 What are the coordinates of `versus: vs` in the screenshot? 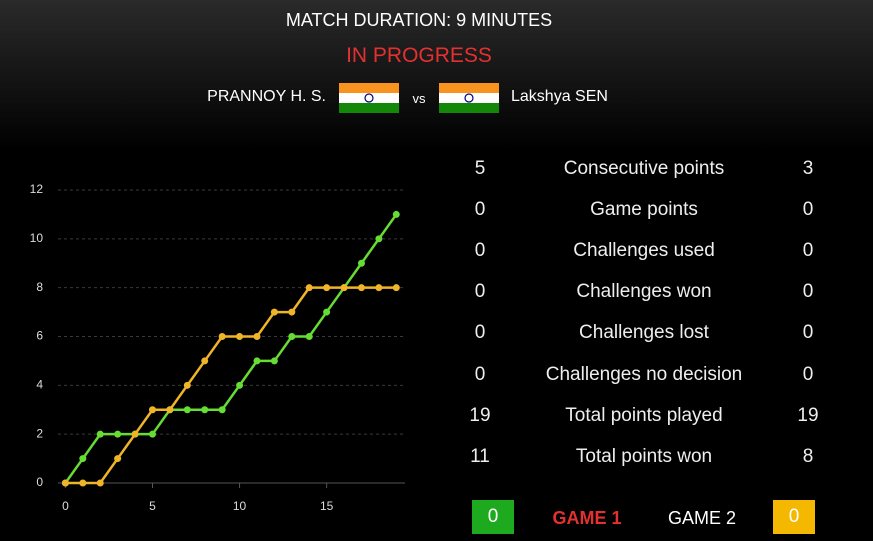 It's located at (419, 98).